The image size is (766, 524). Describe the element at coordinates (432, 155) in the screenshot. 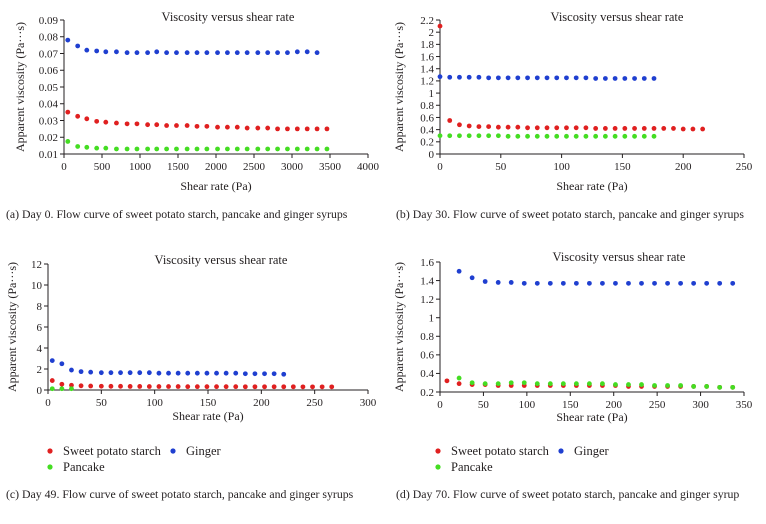

I see `y-tick-label: 0` at that location.